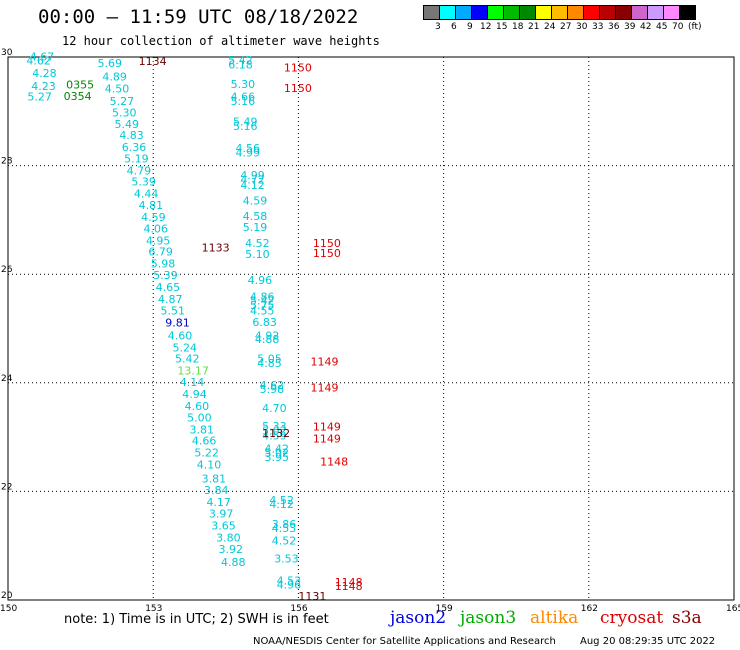  What do you see at coordinates (281, 500) in the screenshot?
I see `swh-value: 4.52` at bounding box center [281, 500].